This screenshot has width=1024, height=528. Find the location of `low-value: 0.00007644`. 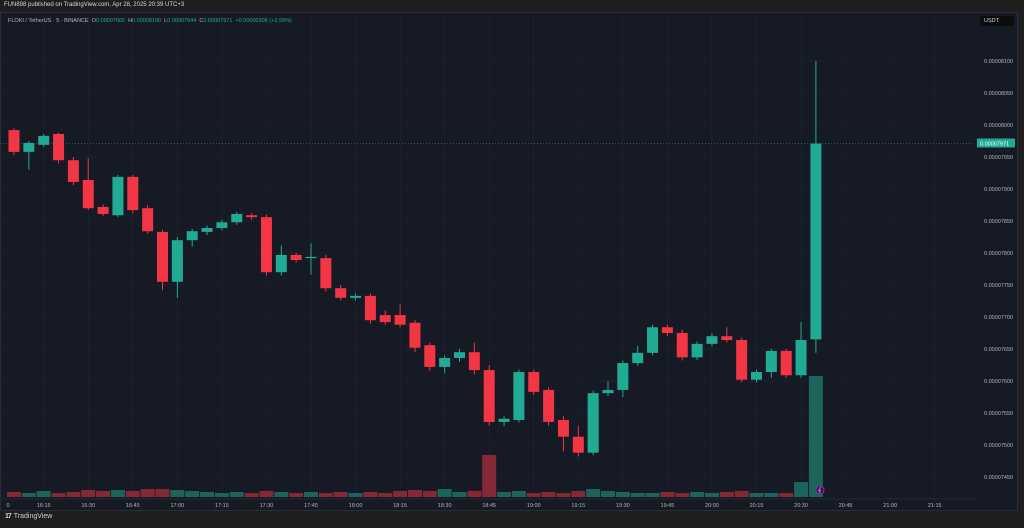

low-value: 0.00007644 is located at coordinates (182, 21).